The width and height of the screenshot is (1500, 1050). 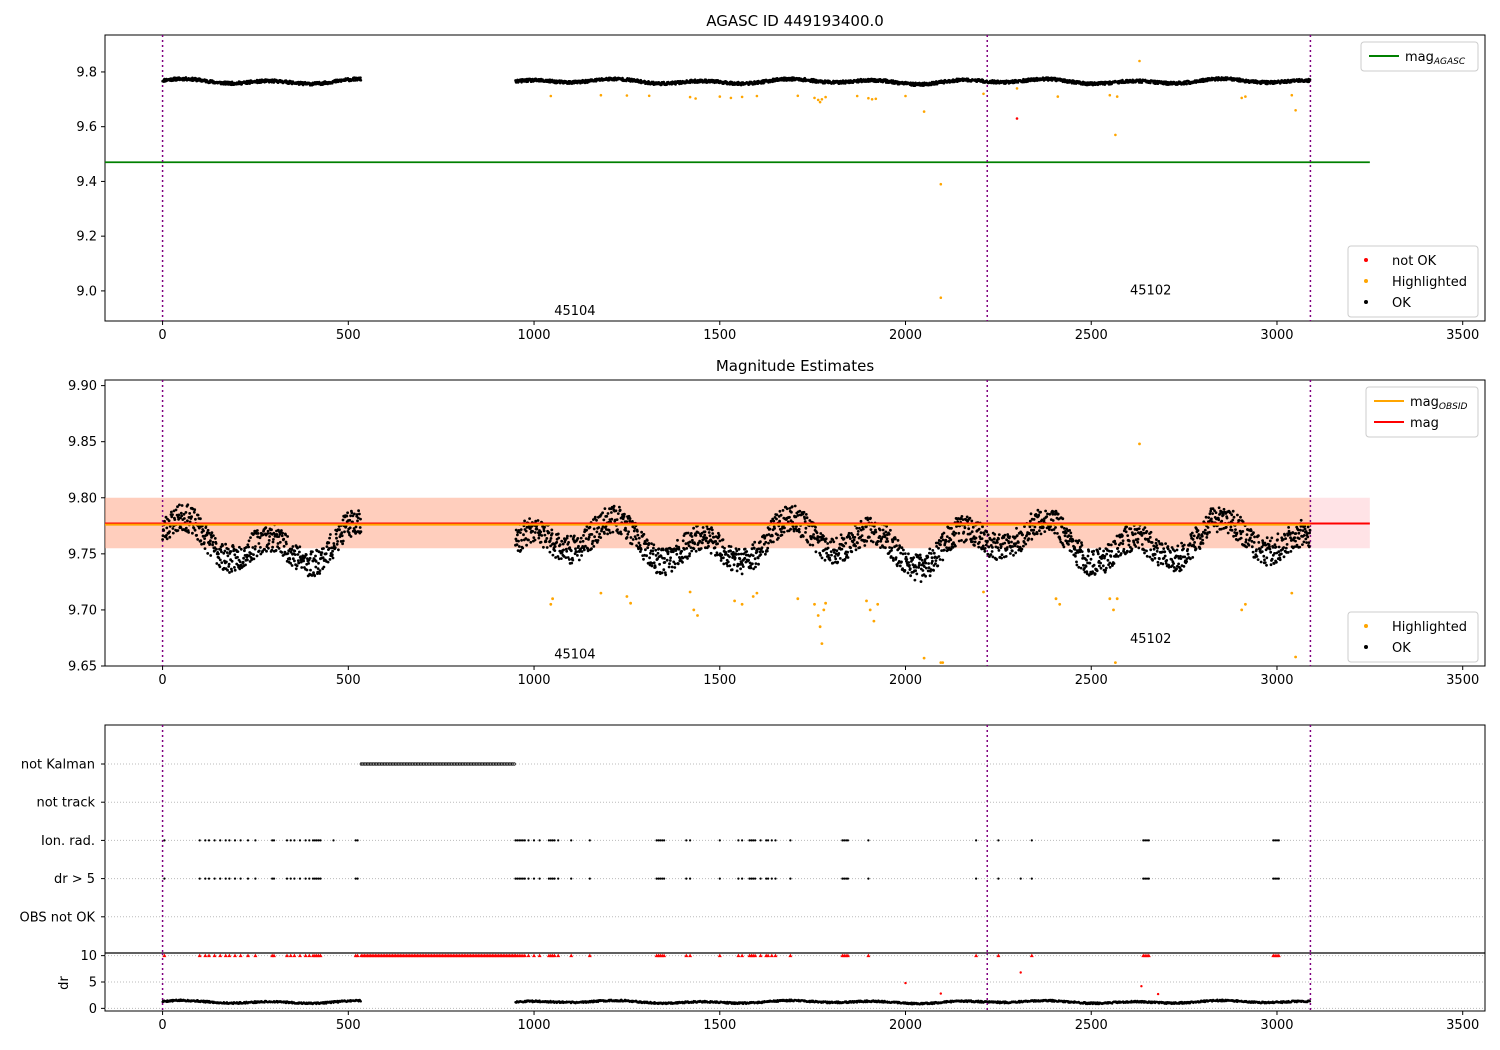 What do you see at coordinates (1449, 62) in the screenshot?
I see `agasc-legend-top-subscript: AGASC` at bounding box center [1449, 62].